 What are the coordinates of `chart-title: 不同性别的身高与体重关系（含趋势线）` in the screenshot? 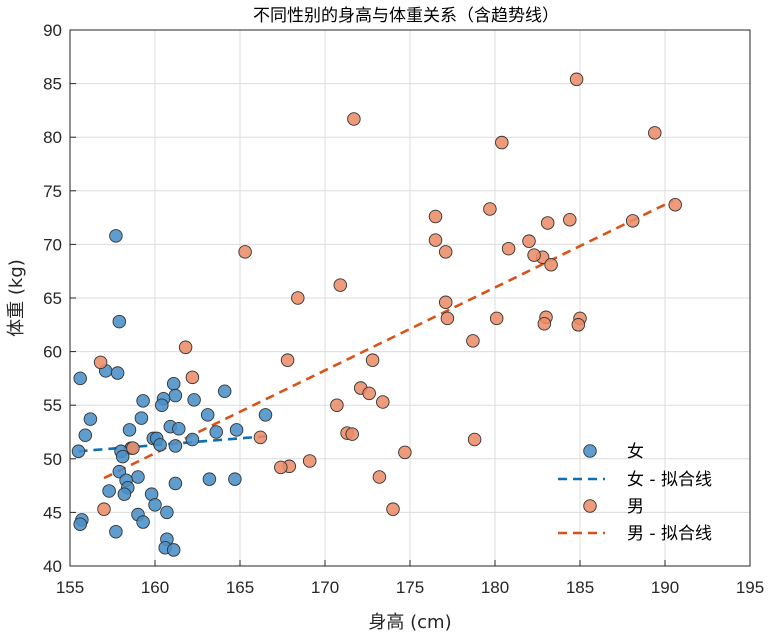 It's located at (406, 16).